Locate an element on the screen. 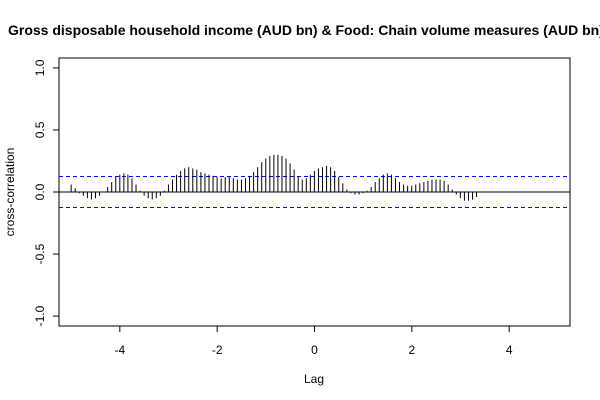 The height and width of the screenshot is (400, 600). x-tick-label: 4 is located at coordinates (509, 350).